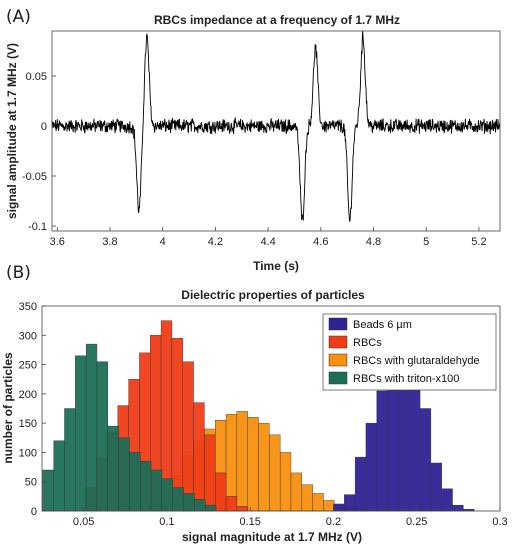 The width and height of the screenshot is (516, 550). Describe the element at coordinates (166, 522) in the screenshot. I see `chart-b-xtick-label: 0.1` at that location.